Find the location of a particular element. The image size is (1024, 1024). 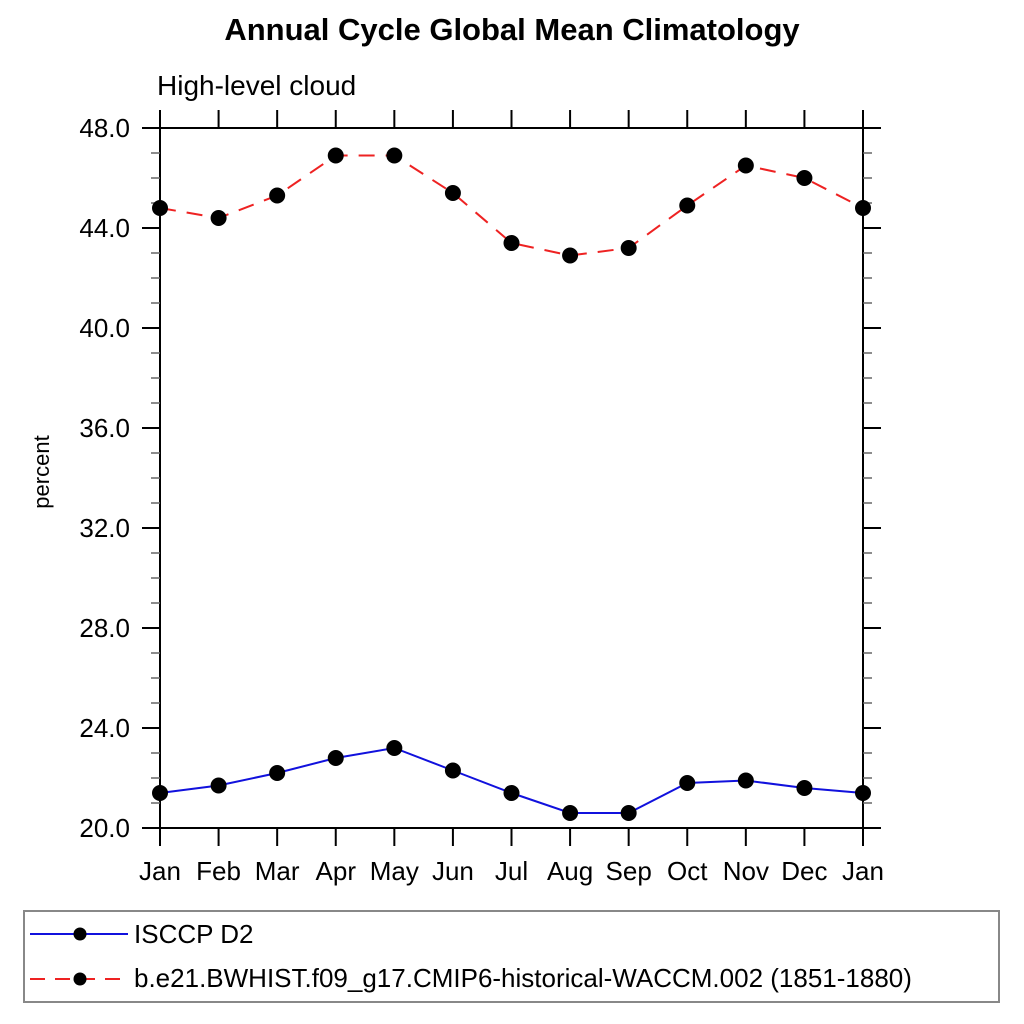

x-tick-label: Jul is located at coordinates (511, 871).